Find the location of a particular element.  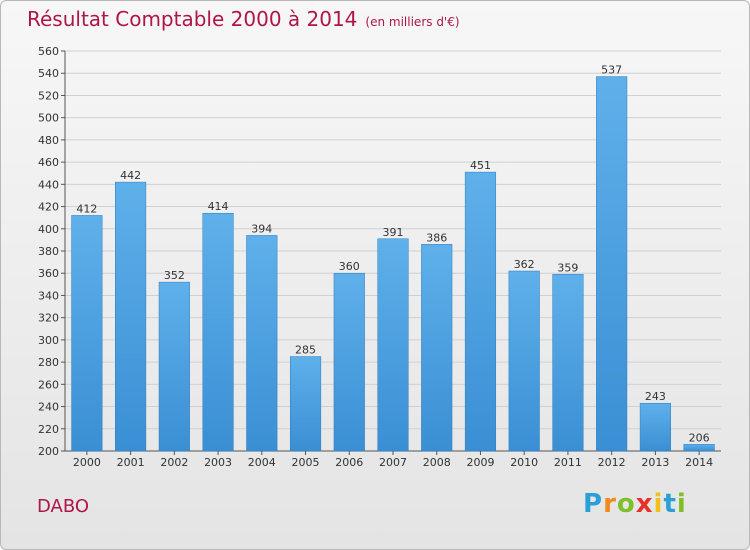

bar-value-label: 537 is located at coordinates (611, 70).